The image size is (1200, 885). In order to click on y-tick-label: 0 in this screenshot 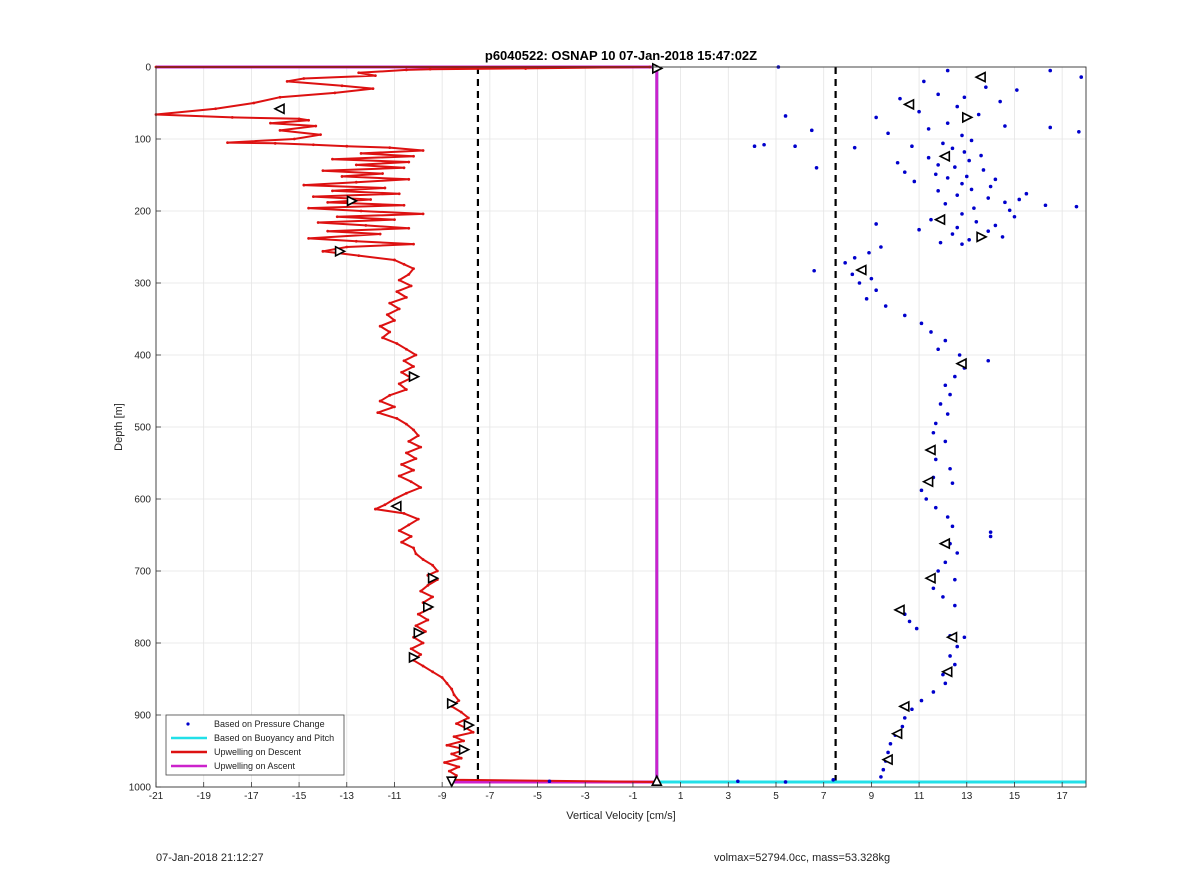, I will do `click(148, 68)`.